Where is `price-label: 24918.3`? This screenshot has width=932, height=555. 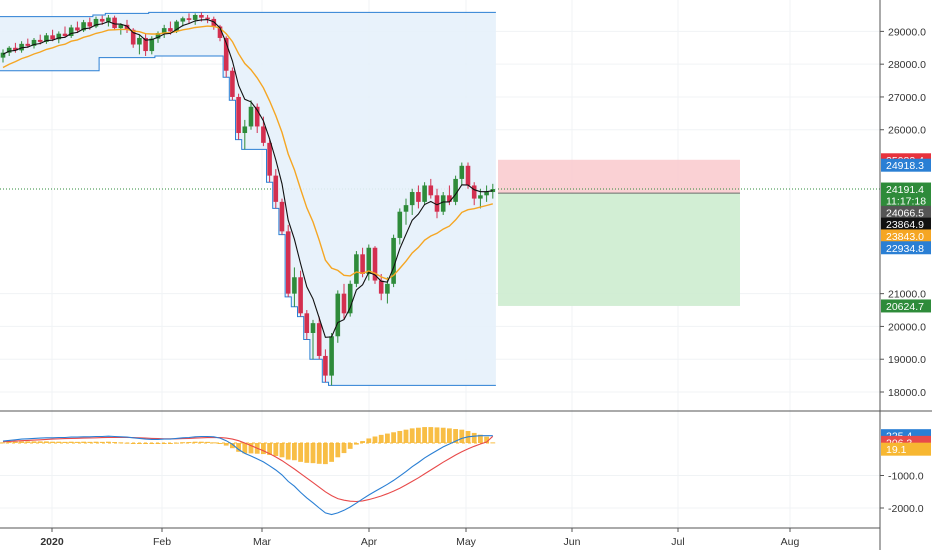 price-label: 24918.3 is located at coordinates (906, 165).